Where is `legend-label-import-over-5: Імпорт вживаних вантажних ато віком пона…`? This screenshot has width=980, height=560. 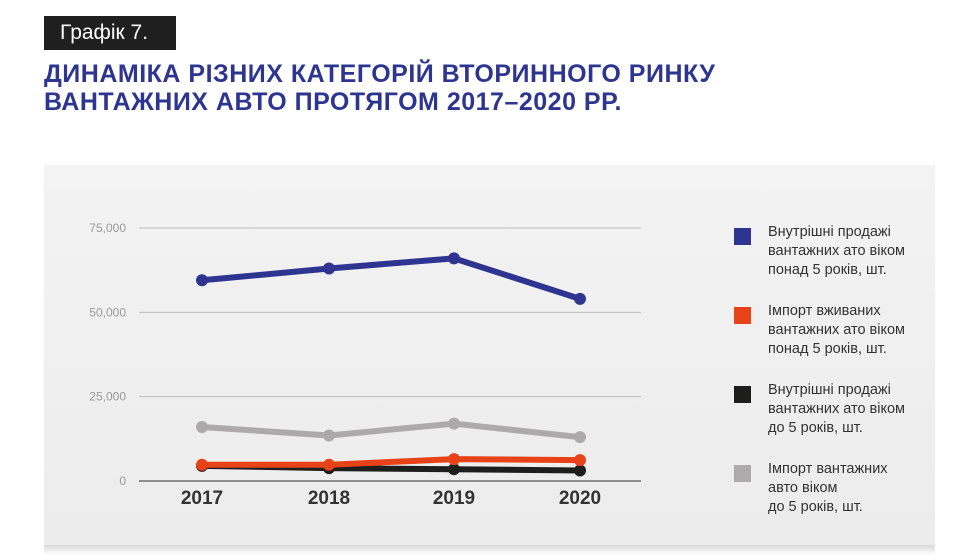 legend-label-import-over-5: Імпорт вживаних вантажних ато віком пона… is located at coordinates (868, 330).